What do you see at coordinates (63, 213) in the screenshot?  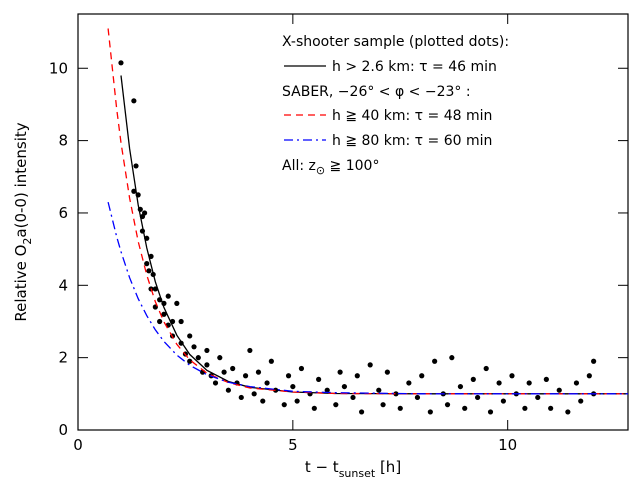 I see `y-tick-label: 6` at bounding box center [63, 213].